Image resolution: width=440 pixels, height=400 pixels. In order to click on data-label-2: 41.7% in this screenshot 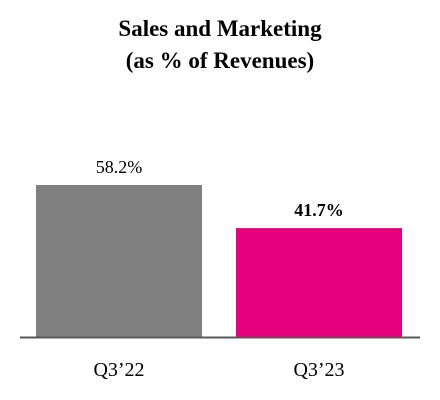, I will do `click(319, 210)`.